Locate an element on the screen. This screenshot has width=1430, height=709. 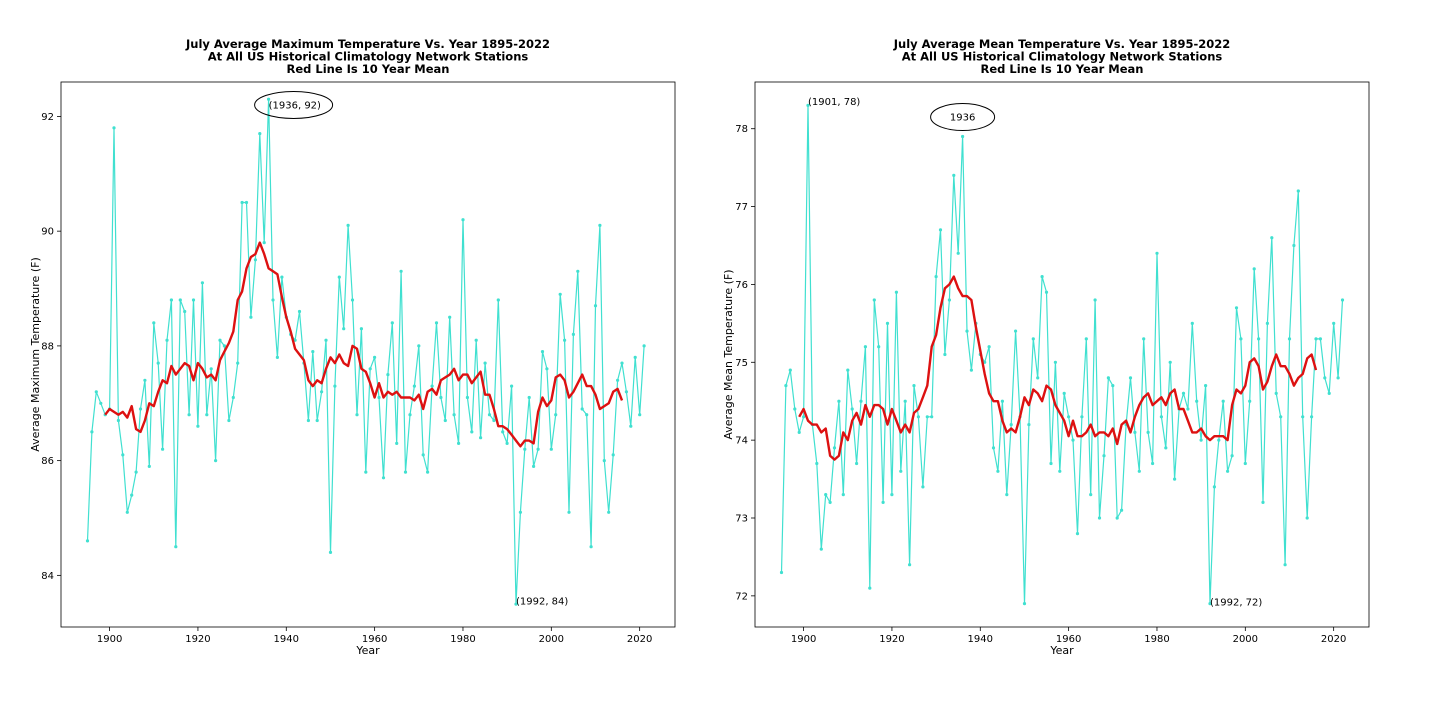
ten-year-mean-line is located at coordinates (1058, 368).